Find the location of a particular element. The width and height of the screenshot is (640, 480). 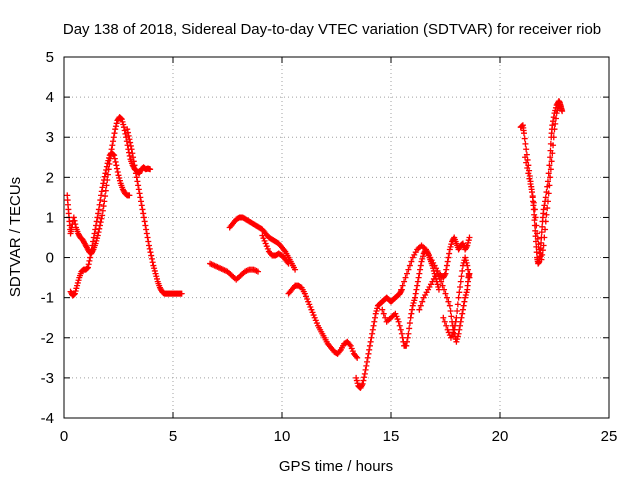

y-tick-label: -4 is located at coordinates (47, 418).